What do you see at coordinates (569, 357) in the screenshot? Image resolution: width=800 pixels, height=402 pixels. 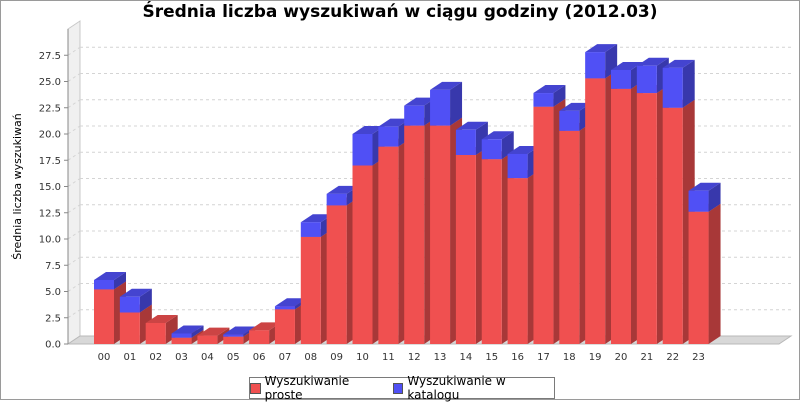 I see `x-tick-label-18: 18` at bounding box center [569, 357].